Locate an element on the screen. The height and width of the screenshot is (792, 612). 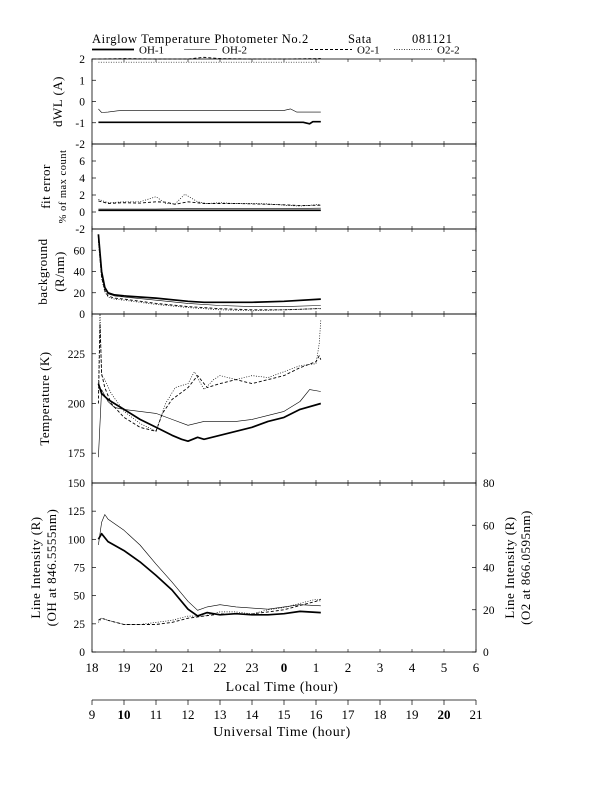
y2-axis-label-2: (O2 at 866.0595nm) is located at coordinates (525, 567).